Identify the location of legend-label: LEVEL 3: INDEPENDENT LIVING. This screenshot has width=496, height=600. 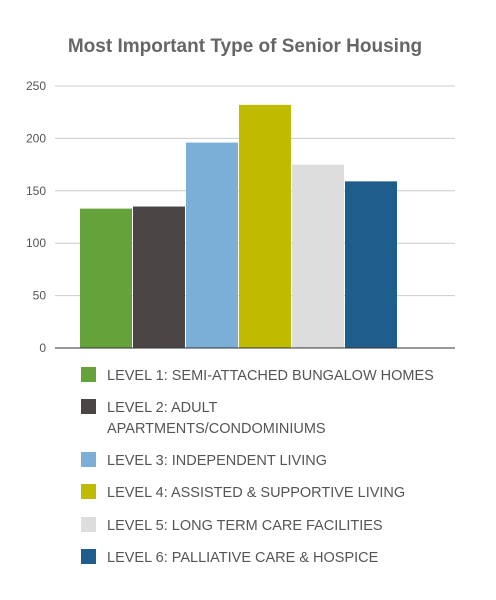
(217, 461).